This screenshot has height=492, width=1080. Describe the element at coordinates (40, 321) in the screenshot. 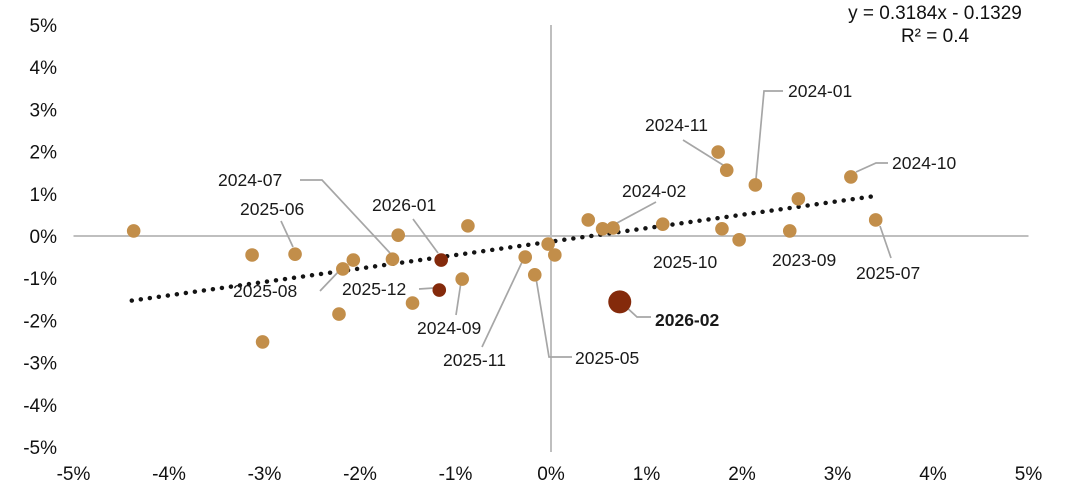

I see `y-axis-tick-label: -2%` at that location.